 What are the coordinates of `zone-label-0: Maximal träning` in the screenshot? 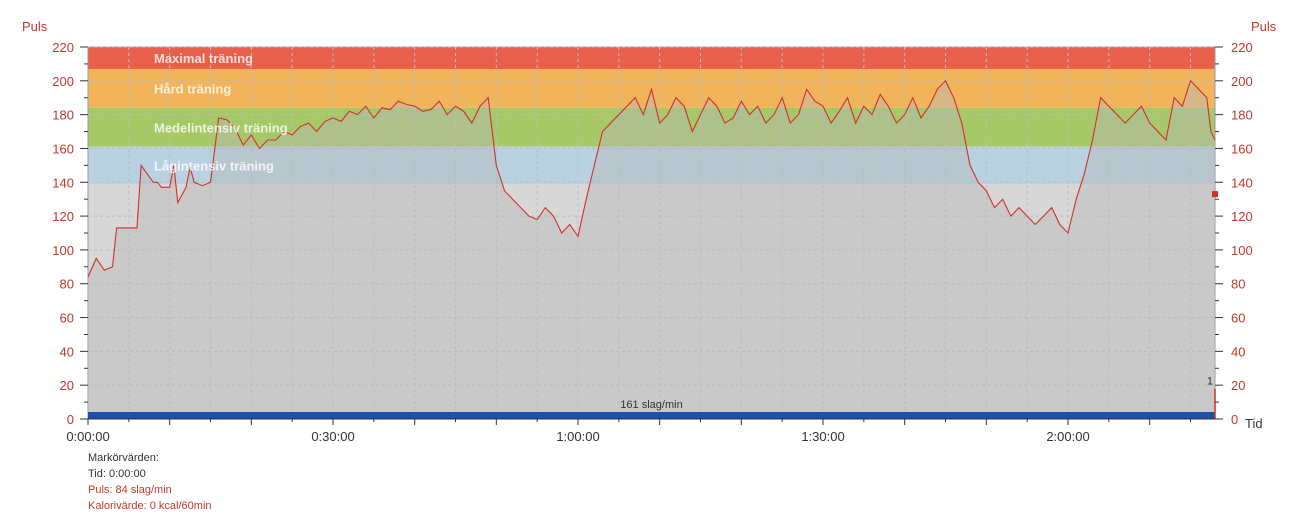 It's located at (203, 58).